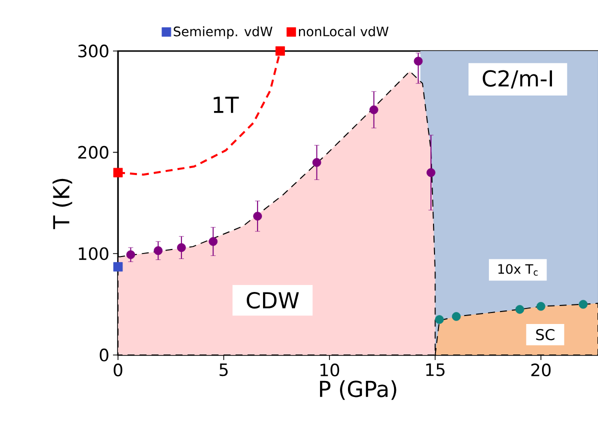  I want to click on y-tick-label: 300, so click(93, 51).